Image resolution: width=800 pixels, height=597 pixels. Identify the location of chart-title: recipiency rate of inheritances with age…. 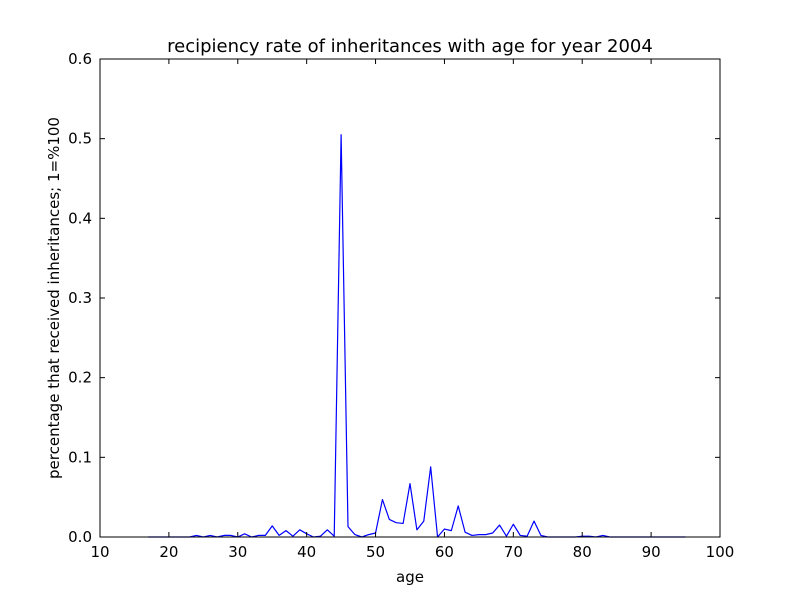
(410, 46).